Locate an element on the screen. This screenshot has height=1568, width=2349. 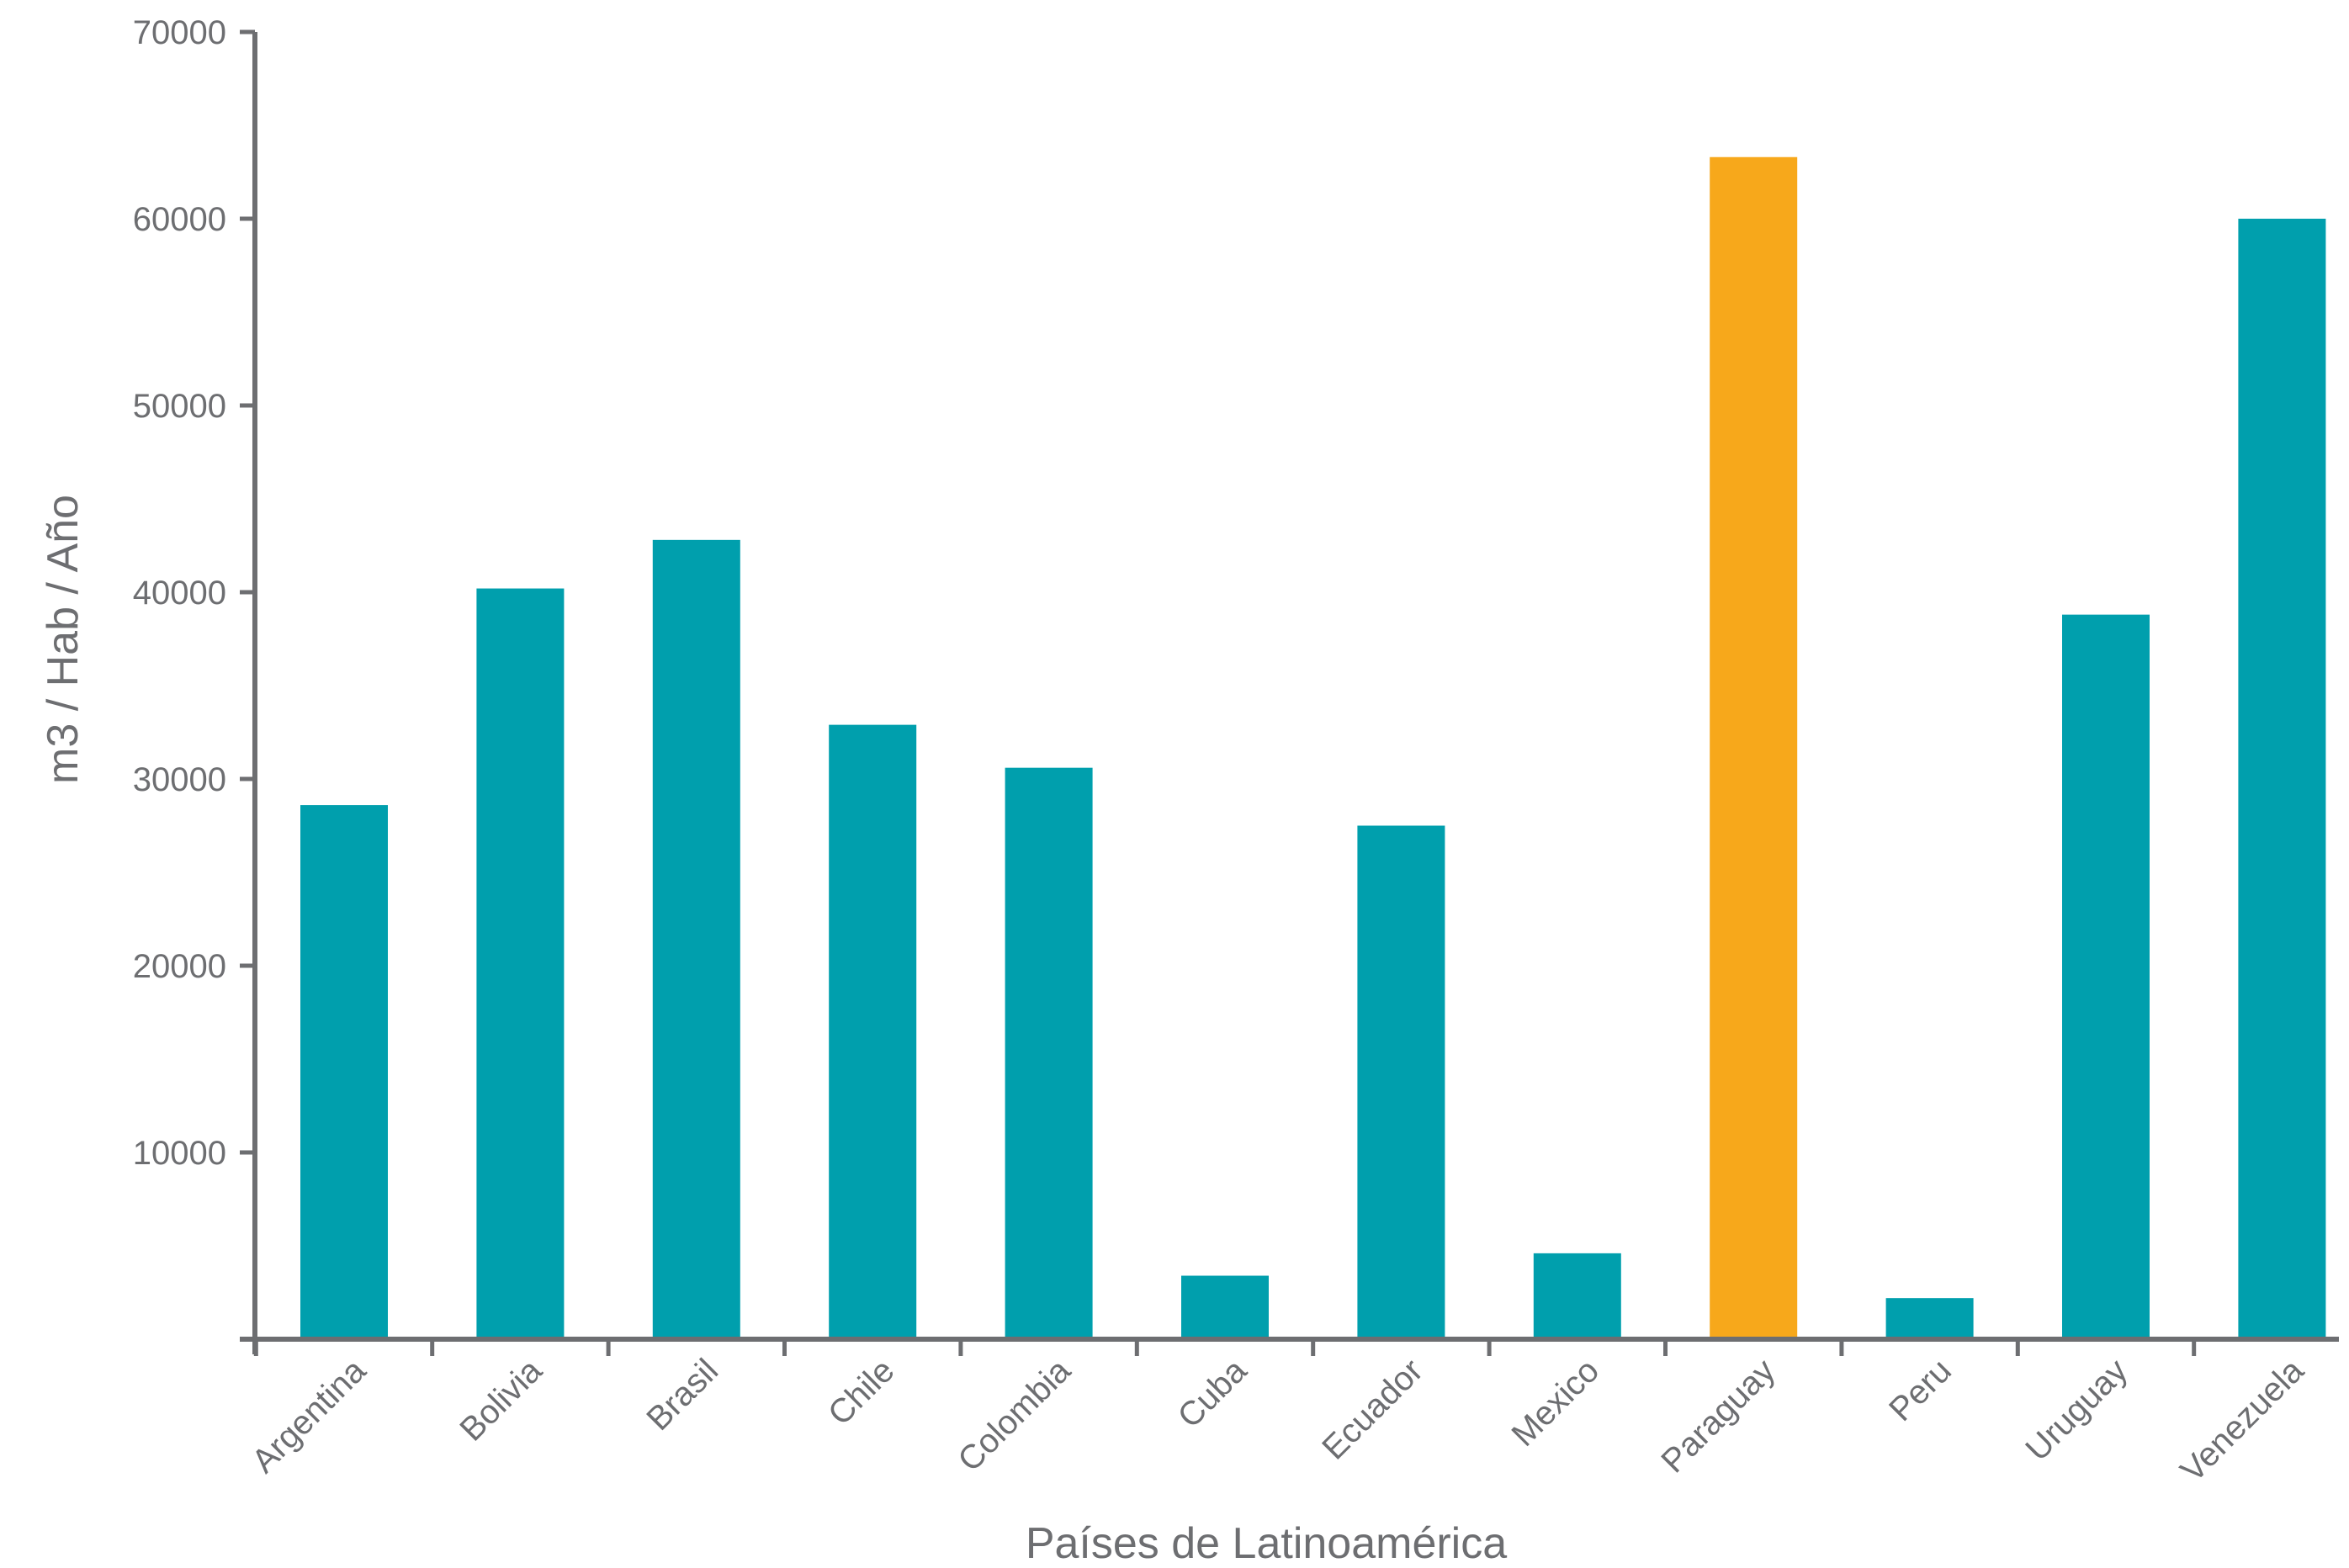
y-tick-label: 10000 is located at coordinates (179, 1153).